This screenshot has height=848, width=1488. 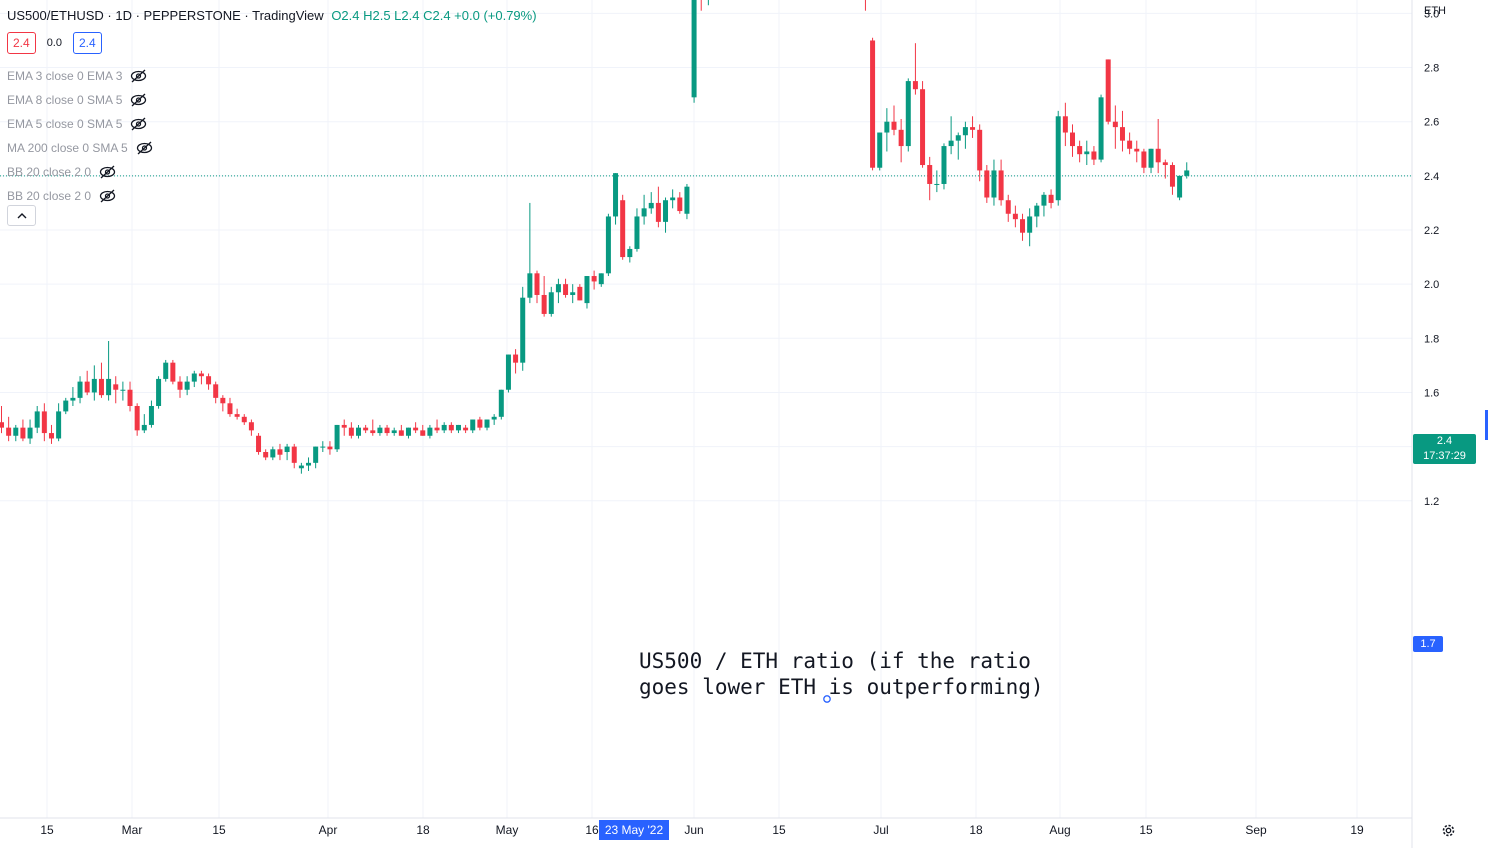 What do you see at coordinates (21, 43) in the screenshot?
I see `sell-badge: 2.4` at bounding box center [21, 43].